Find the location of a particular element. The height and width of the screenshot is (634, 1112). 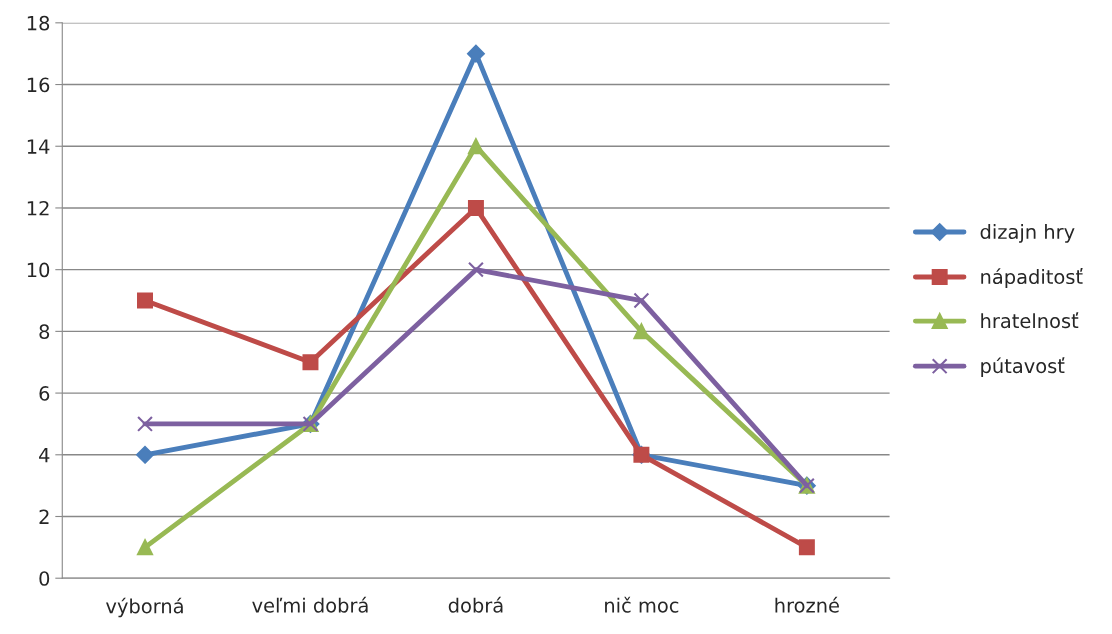

legend-label: pútavosť is located at coordinates (1023, 367).